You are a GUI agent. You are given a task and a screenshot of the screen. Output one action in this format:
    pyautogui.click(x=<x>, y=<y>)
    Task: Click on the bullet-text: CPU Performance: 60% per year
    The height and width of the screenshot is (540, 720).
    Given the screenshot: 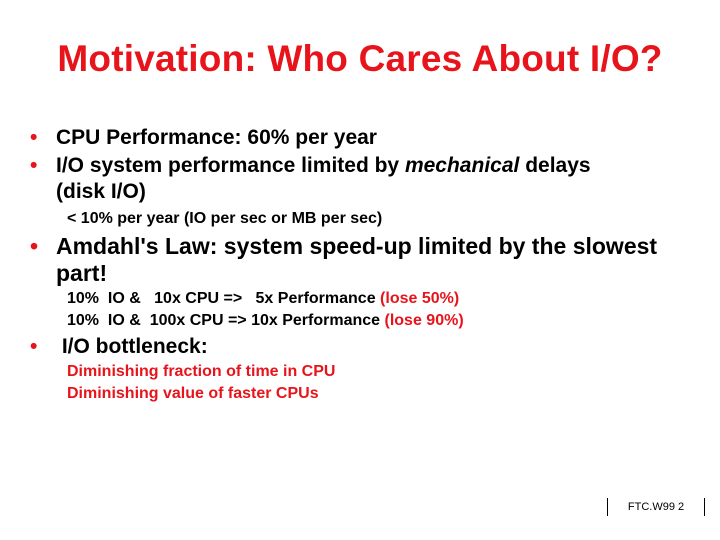 What is the action you would take?
    pyautogui.click(x=216, y=137)
    